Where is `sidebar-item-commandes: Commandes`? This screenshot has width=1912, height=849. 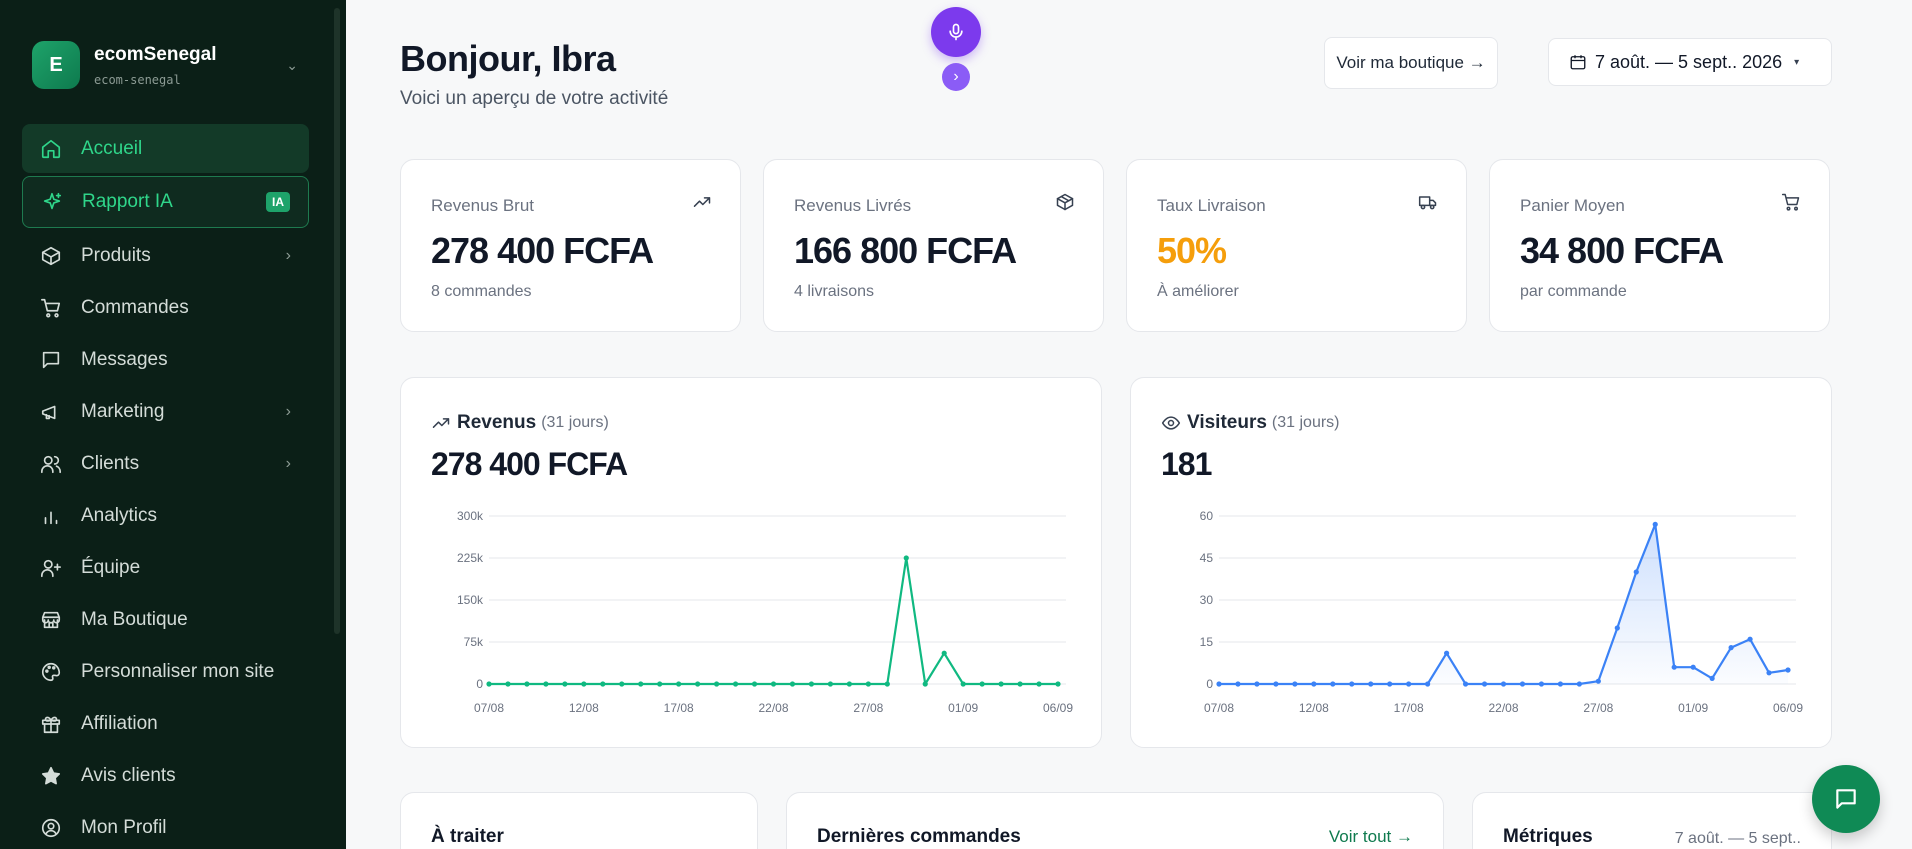
sidebar-item-commandes: Commandes is located at coordinates (165, 307).